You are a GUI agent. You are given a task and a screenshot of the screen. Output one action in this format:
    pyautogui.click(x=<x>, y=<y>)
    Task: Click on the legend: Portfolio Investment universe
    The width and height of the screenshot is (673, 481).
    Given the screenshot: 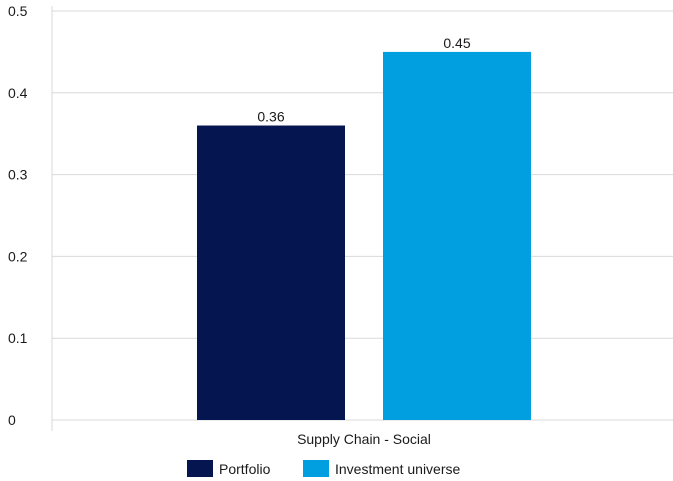 What is the action you would take?
    pyautogui.click(x=323, y=468)
    